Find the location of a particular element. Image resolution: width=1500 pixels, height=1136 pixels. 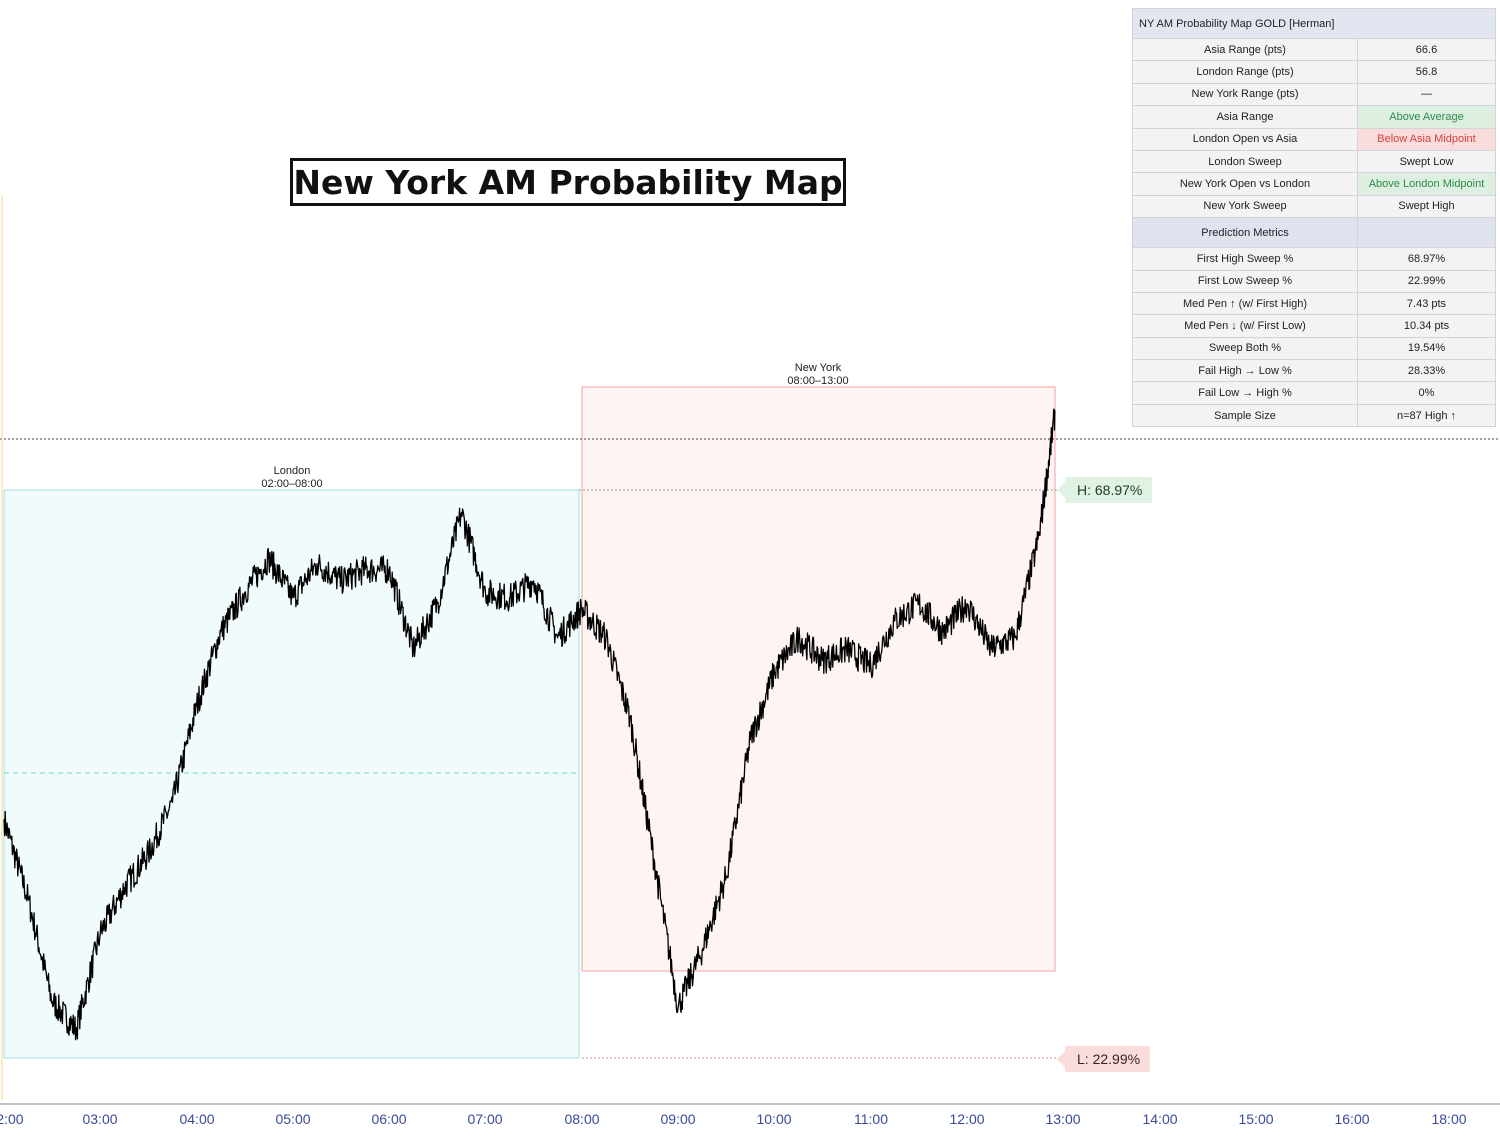

table-row: Med Pen ↑ (w/ First High) 7.43 pts is located at coordinates (1314, 303).